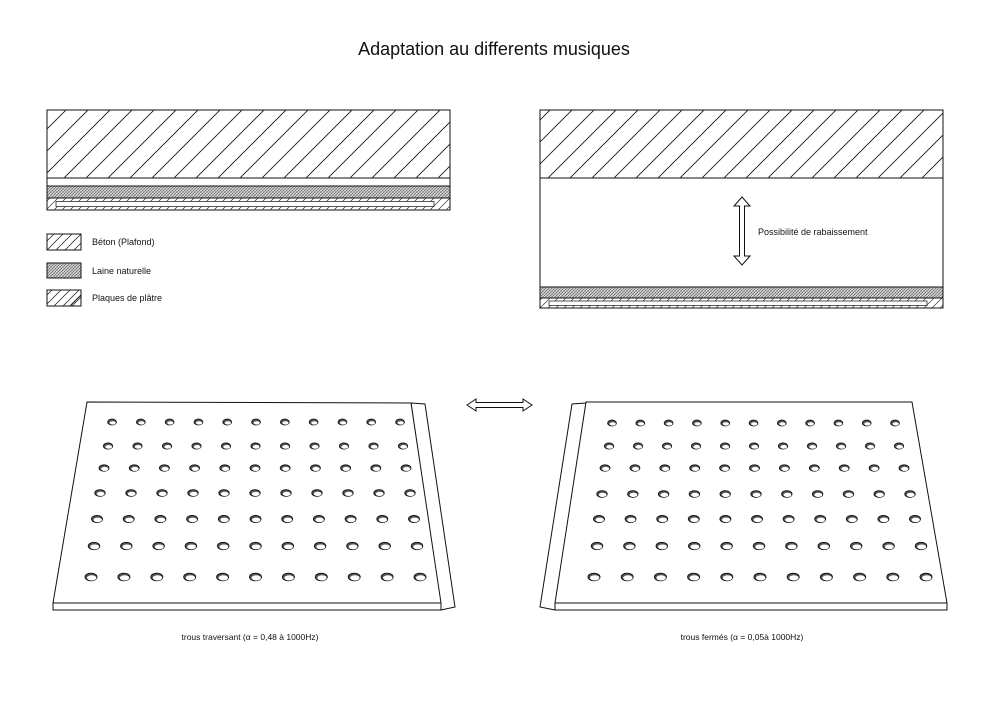  What do you see at coordinates (741, 144) in the screenshot?
I see `concrete-layer` at bounding box center [741, 144].